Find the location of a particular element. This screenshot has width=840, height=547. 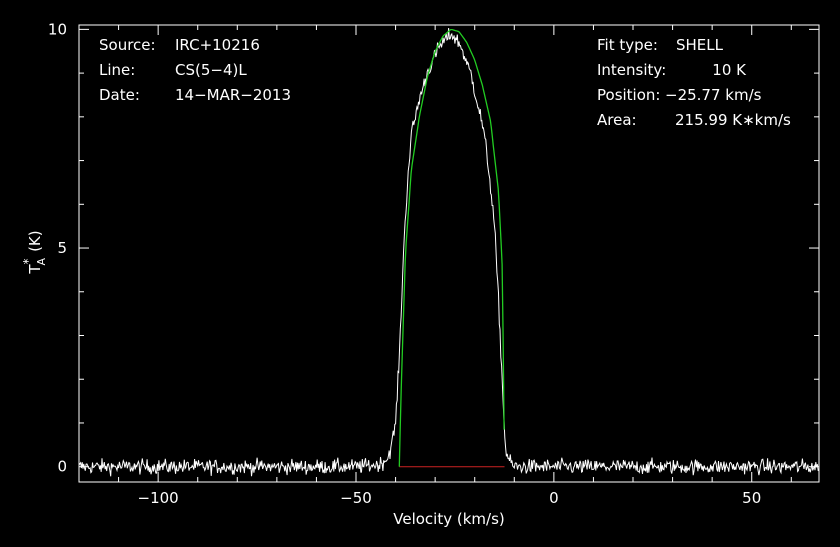

svg-text:T*A(K): T*A (K) is located at coordinates (34, 252).